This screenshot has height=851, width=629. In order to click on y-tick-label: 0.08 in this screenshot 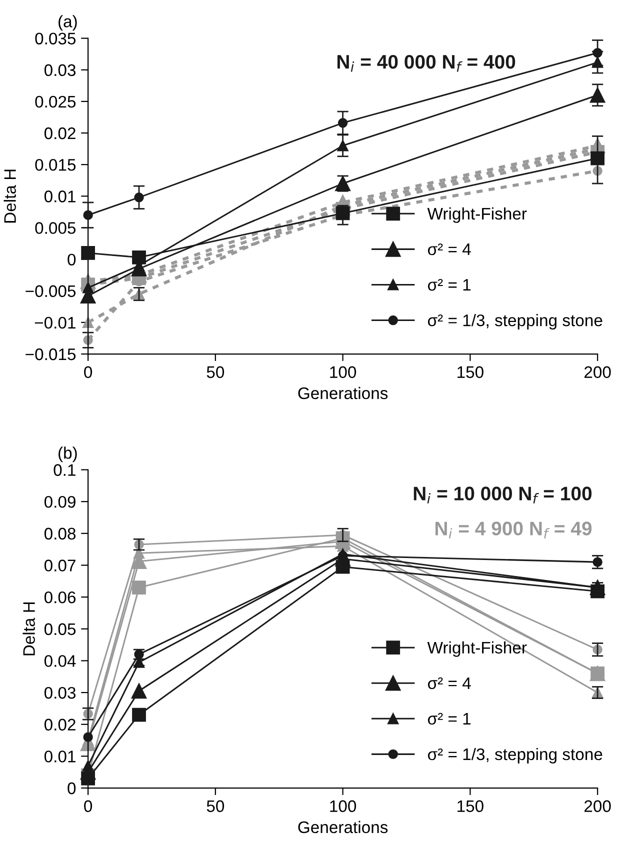, I will do `click(60, 534)`.